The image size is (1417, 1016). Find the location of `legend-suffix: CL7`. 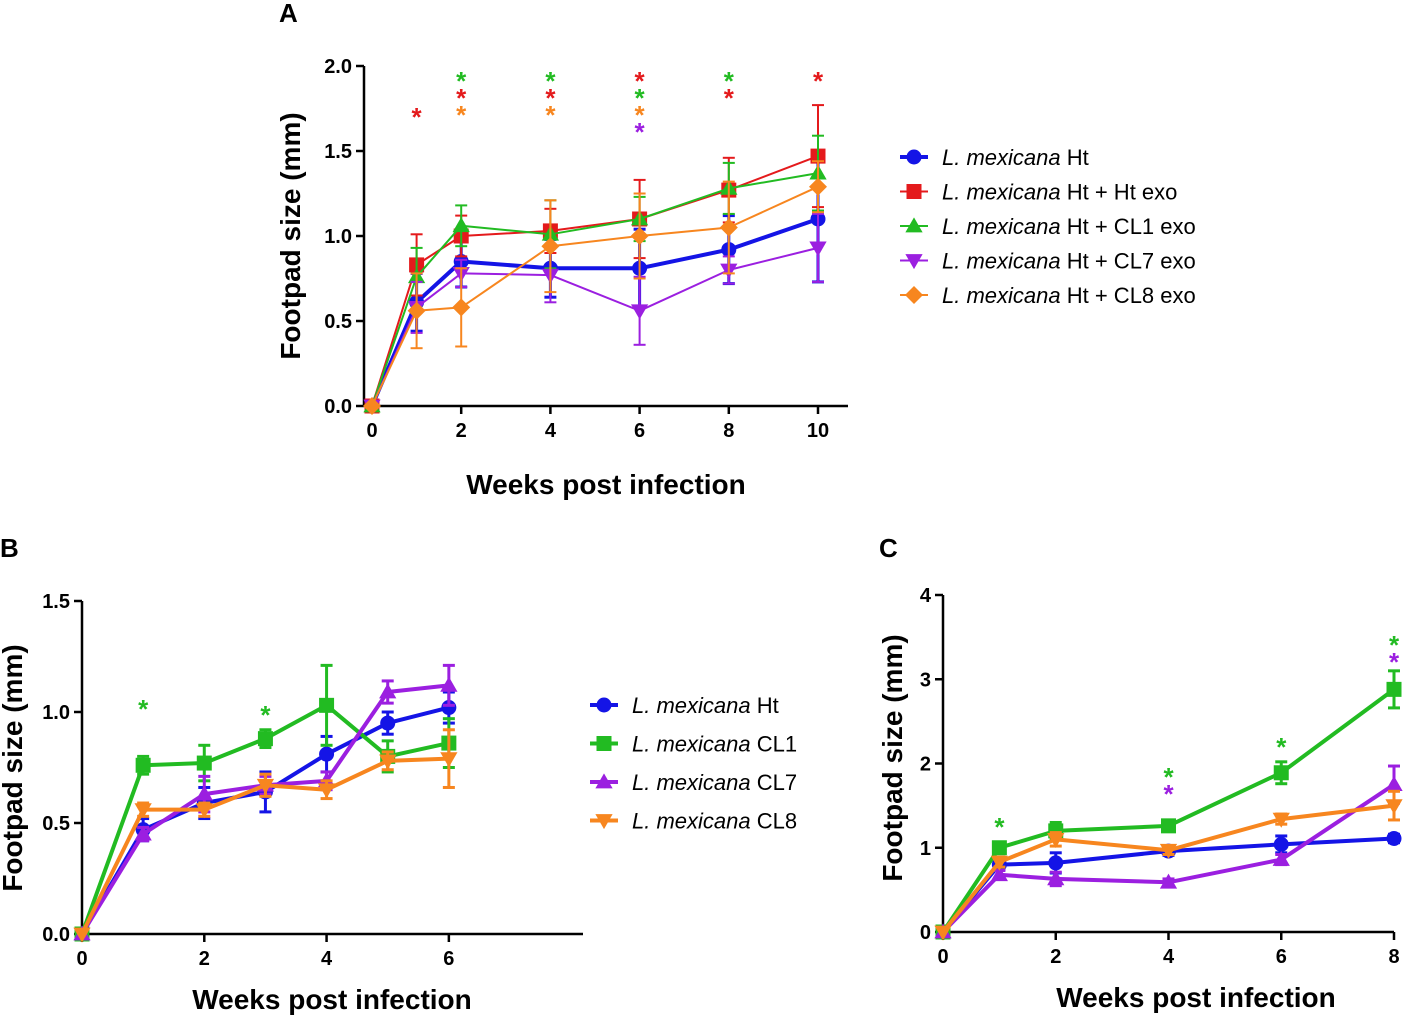

legend-suffix: CL7 is located at coordinates (774, 782).